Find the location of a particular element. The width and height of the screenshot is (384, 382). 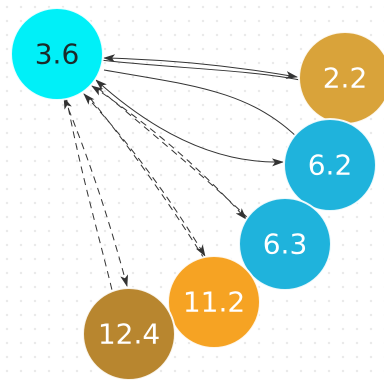

node-label: 6.3 is located at coordinates (285, 244).